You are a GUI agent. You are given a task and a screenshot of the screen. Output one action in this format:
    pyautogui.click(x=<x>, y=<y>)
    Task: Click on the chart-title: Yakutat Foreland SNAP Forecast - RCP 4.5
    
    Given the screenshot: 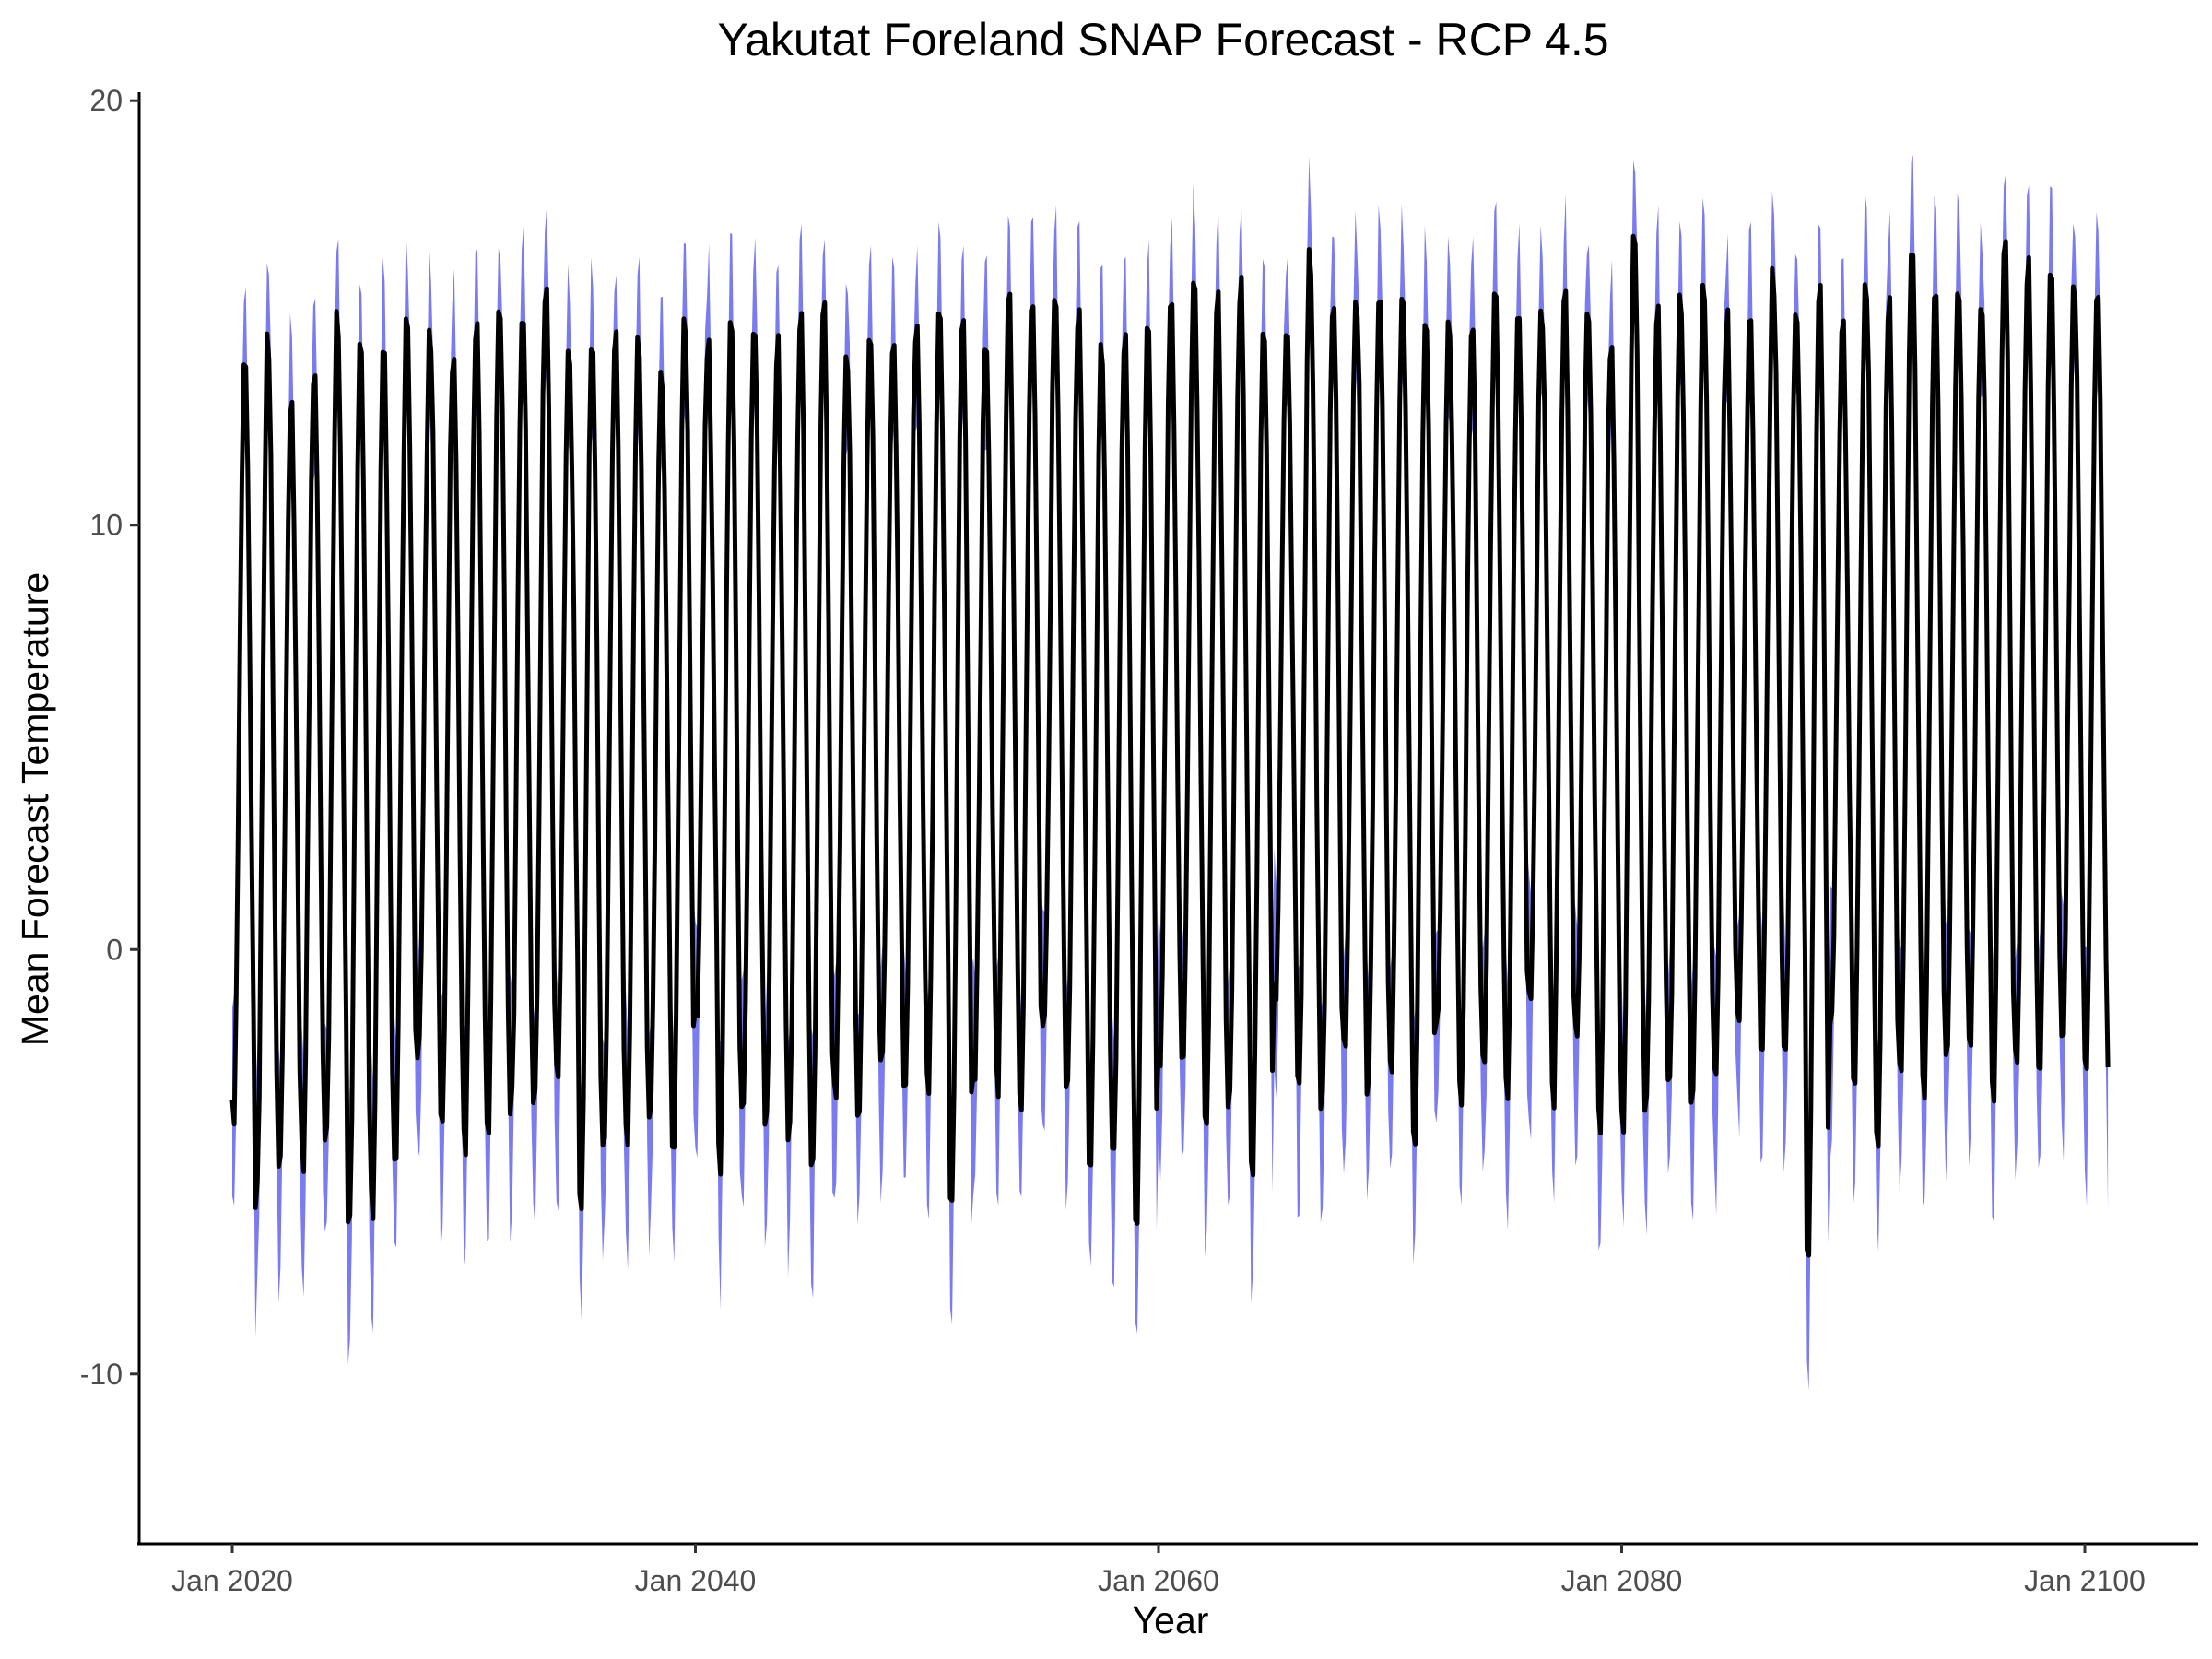 What is the action you would take?
    pyautogui.click(x=1162, y=39)
    